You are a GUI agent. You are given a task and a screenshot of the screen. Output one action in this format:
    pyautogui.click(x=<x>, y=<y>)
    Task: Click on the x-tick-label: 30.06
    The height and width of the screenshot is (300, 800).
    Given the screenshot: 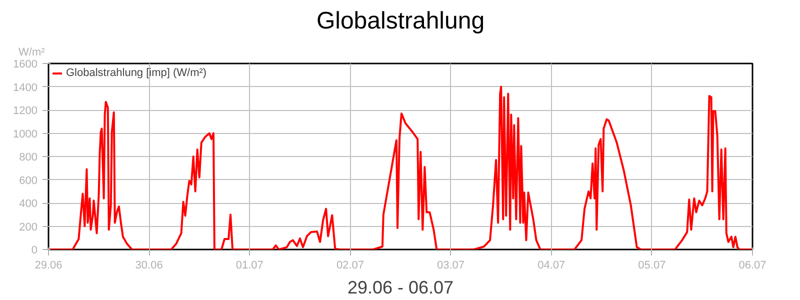 What is the action you would take?
    pyautogui.click(x=149, y=266)
    